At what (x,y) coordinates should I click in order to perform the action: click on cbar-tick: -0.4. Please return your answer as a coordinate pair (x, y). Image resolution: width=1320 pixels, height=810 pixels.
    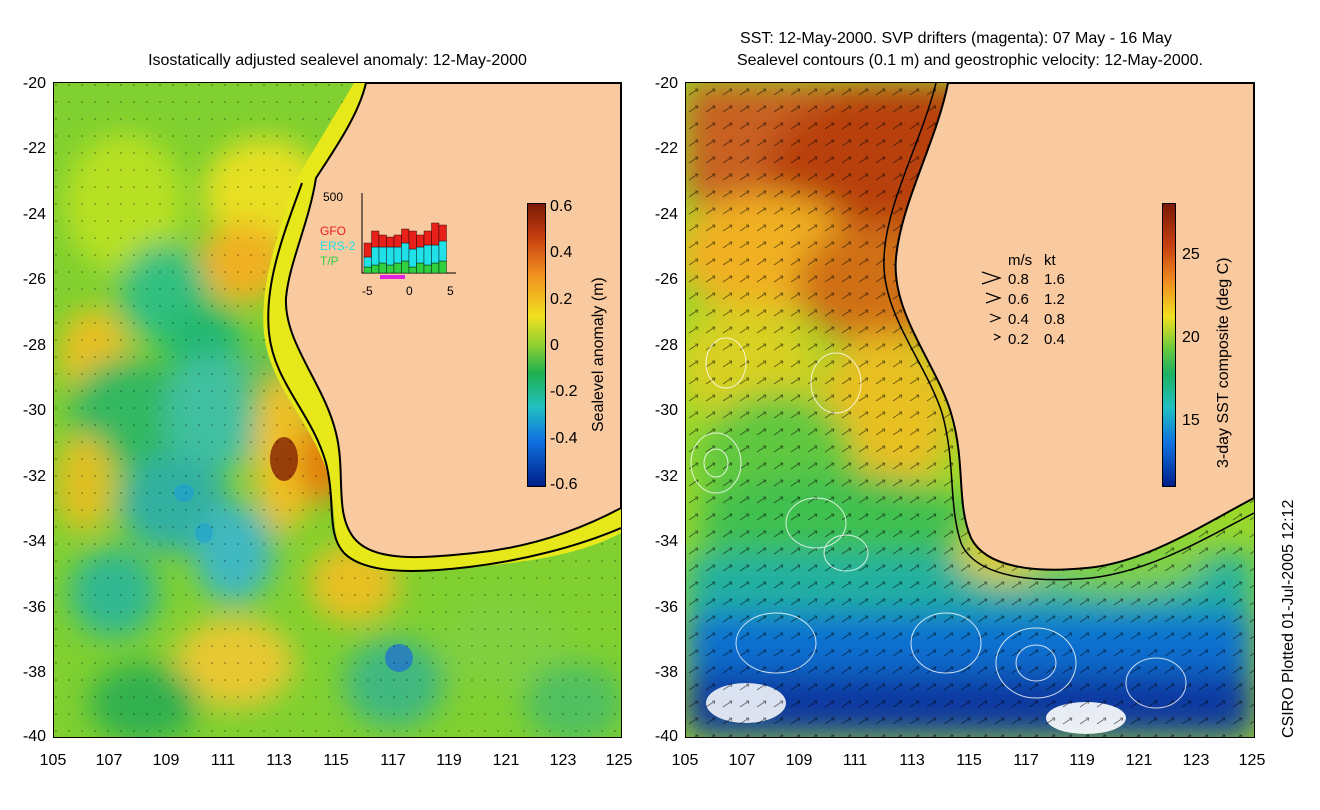
    Looking at the image, I should click on (564, 438).